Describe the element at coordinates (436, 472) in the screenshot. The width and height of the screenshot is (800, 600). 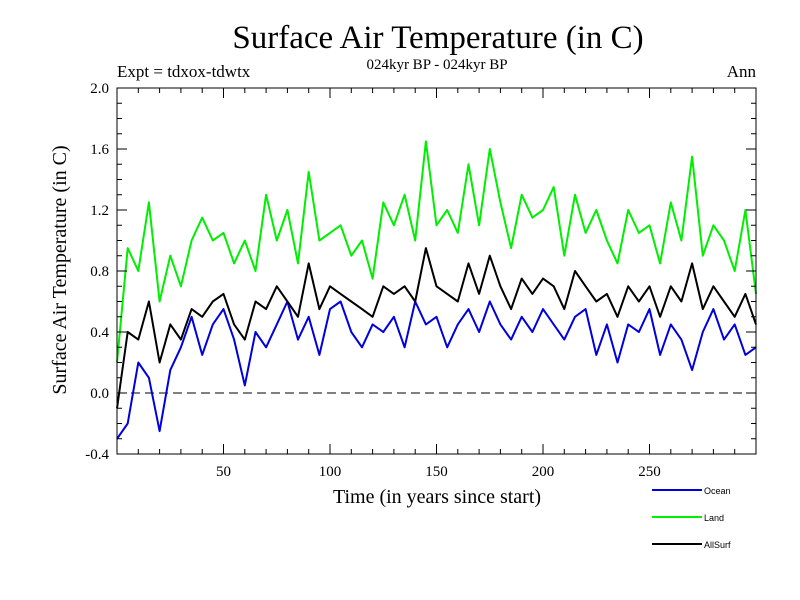
I see `x-tick-label: 150` at that location.